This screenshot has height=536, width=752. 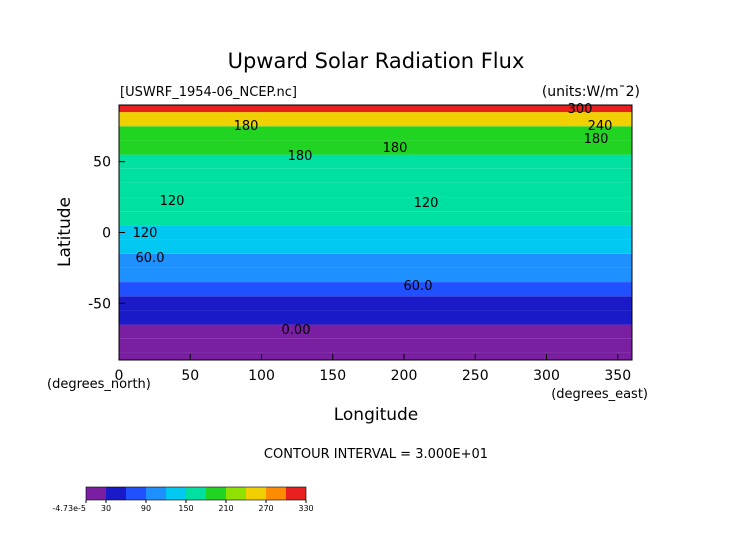 What do you see at coordinates (296, 330) in the screenshot?
I see `contour-label: 0.00` at bounding box center [296, 330].